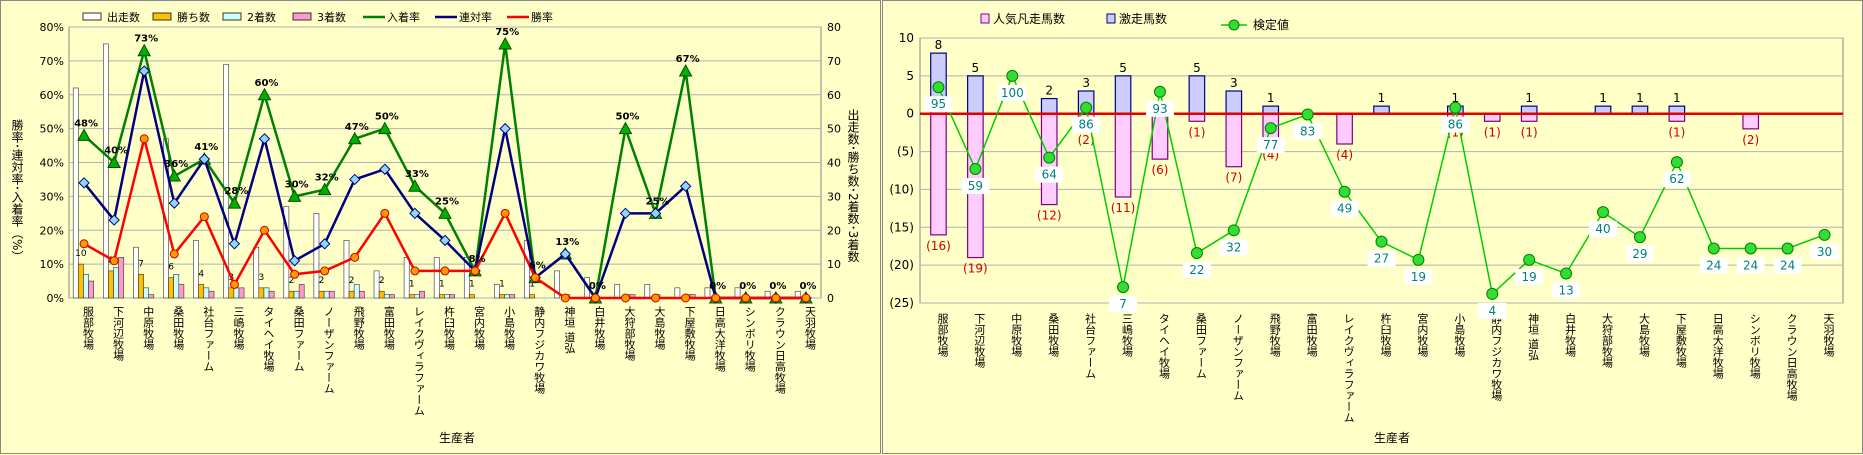 The width and height of the screenshot is (1863, 455). I want to click on test-value-label: 29, so click(1639, 254).